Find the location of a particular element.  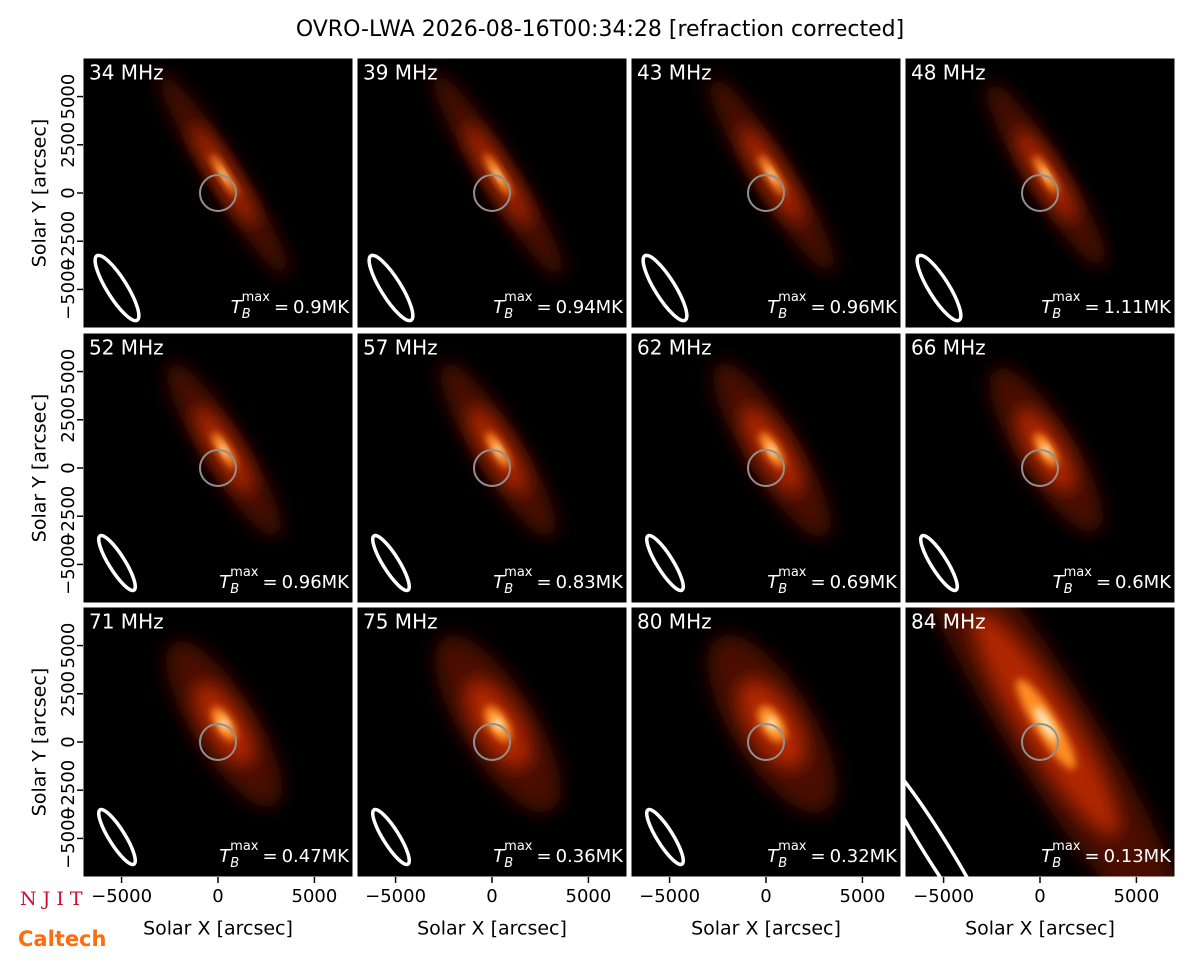

panel-title: 80 MHz is located at coordinates (674, 622).